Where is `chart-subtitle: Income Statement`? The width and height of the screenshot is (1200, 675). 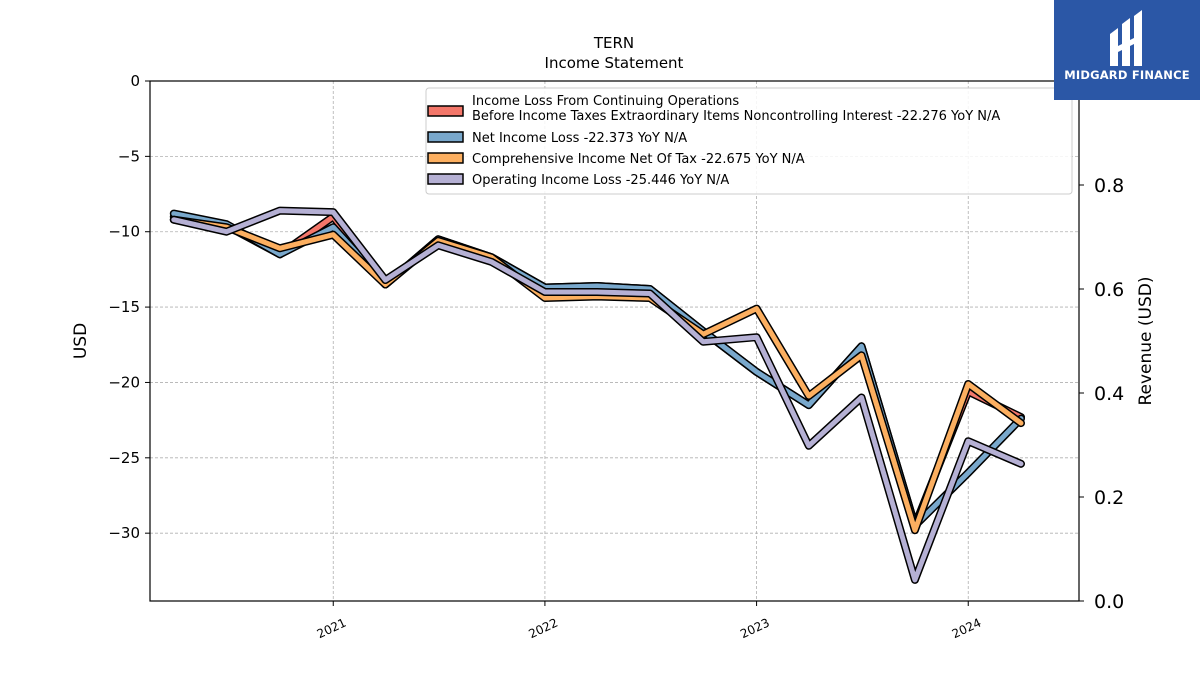
chart-subtitle: Income Statement is located at coordinates (614, 63).